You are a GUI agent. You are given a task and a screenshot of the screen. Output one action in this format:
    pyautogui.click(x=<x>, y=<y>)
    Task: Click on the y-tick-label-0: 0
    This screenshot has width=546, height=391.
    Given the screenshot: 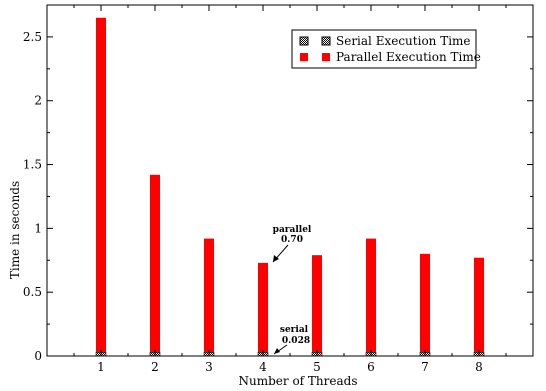 What is the action you would take?
    pyautogui.click(x=38, y=356)
    